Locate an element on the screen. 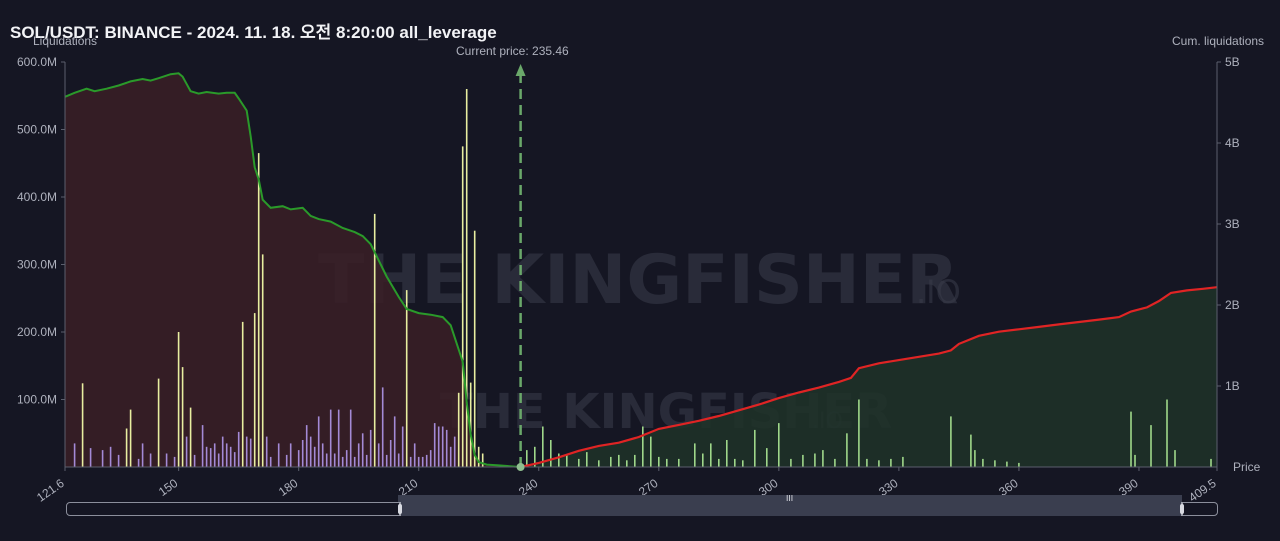 The width and height of the screenshot is (1280, 541). range-scrollbar is located at coordinates (642, 509).